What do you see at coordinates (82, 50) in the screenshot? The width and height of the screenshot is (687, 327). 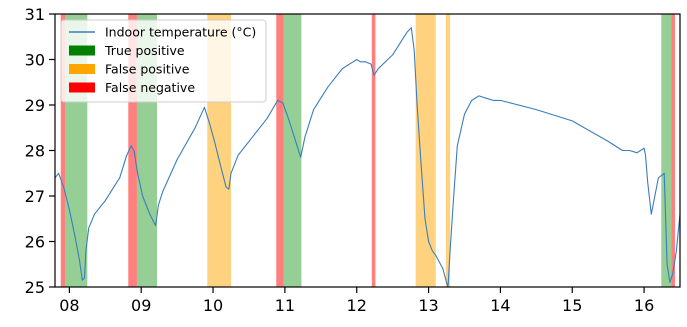 I see `legend-swatch-true-positive` at bounding box center [82, 50].